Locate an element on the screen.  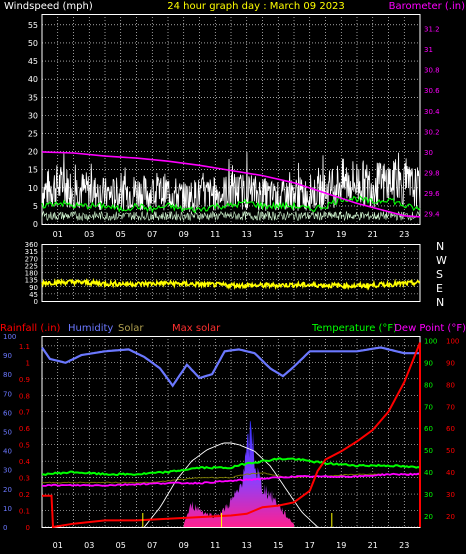
humidity-tick-0: 0 is located at coordinates (5, 528).